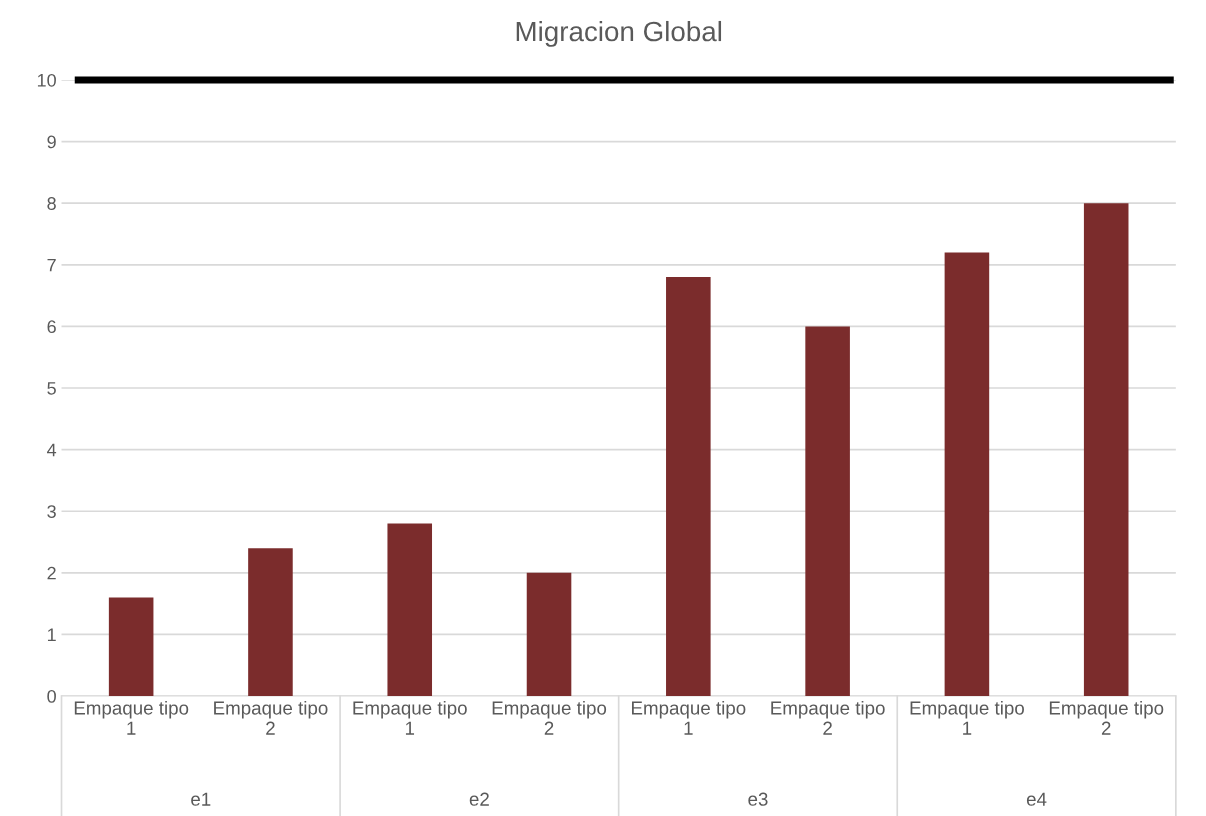 The height and width of the screenshot is (816, 1206). Describe the element at coordinates (201, 799) in the screenshot. I see `text: e1` at that location.